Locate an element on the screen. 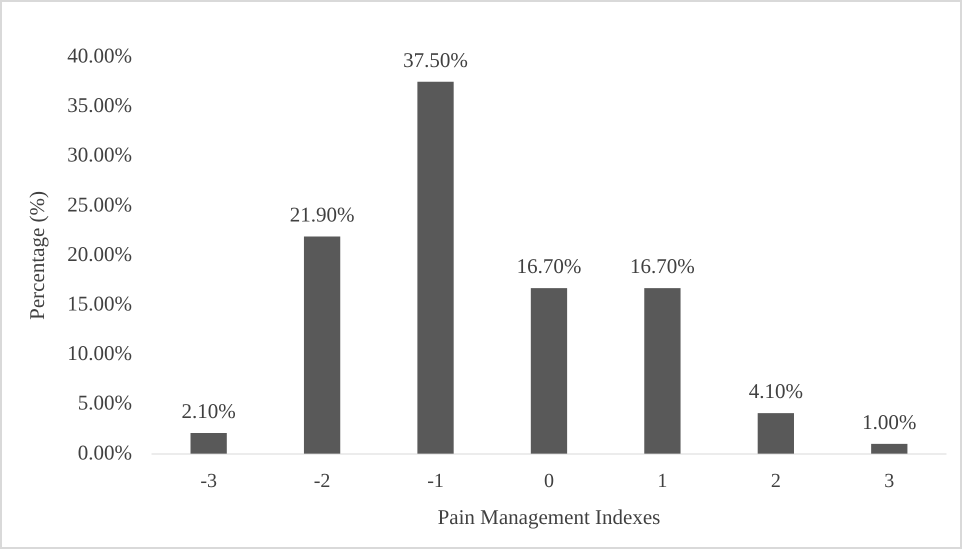  x-axis-title: Pain Management Indexes is located at coordinates (549, 516).